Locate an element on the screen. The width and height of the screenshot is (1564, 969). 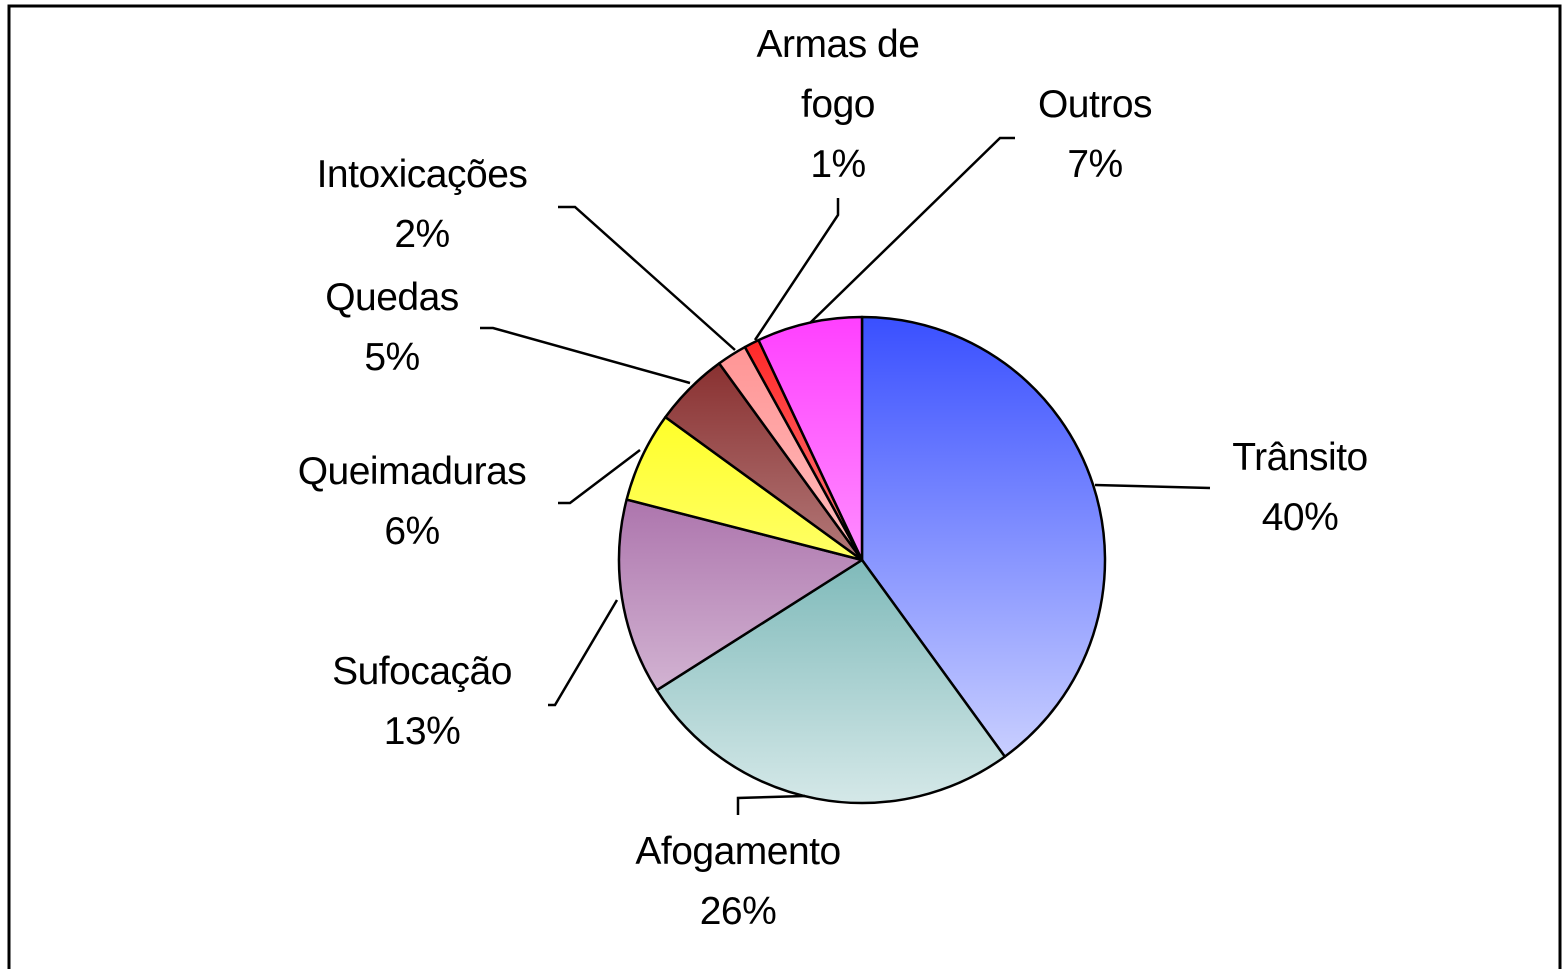
slice-label: Outros 7% is located at coordinates (1095, 135).